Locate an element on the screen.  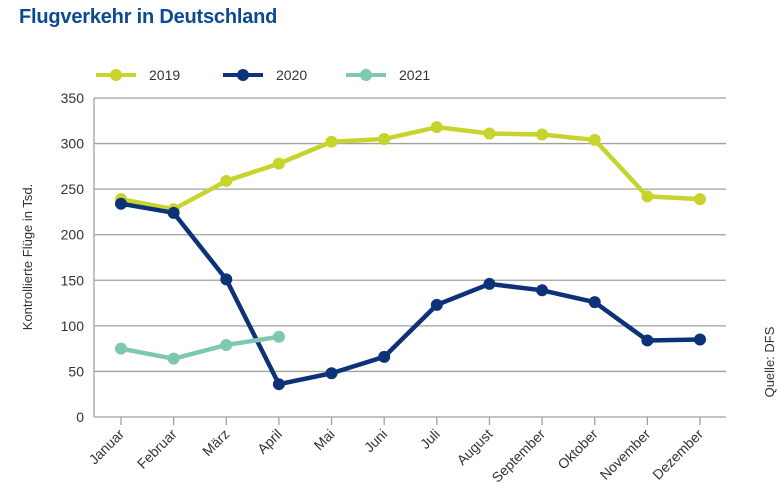
x-tick-label: September is located at coordinates (518, 456).